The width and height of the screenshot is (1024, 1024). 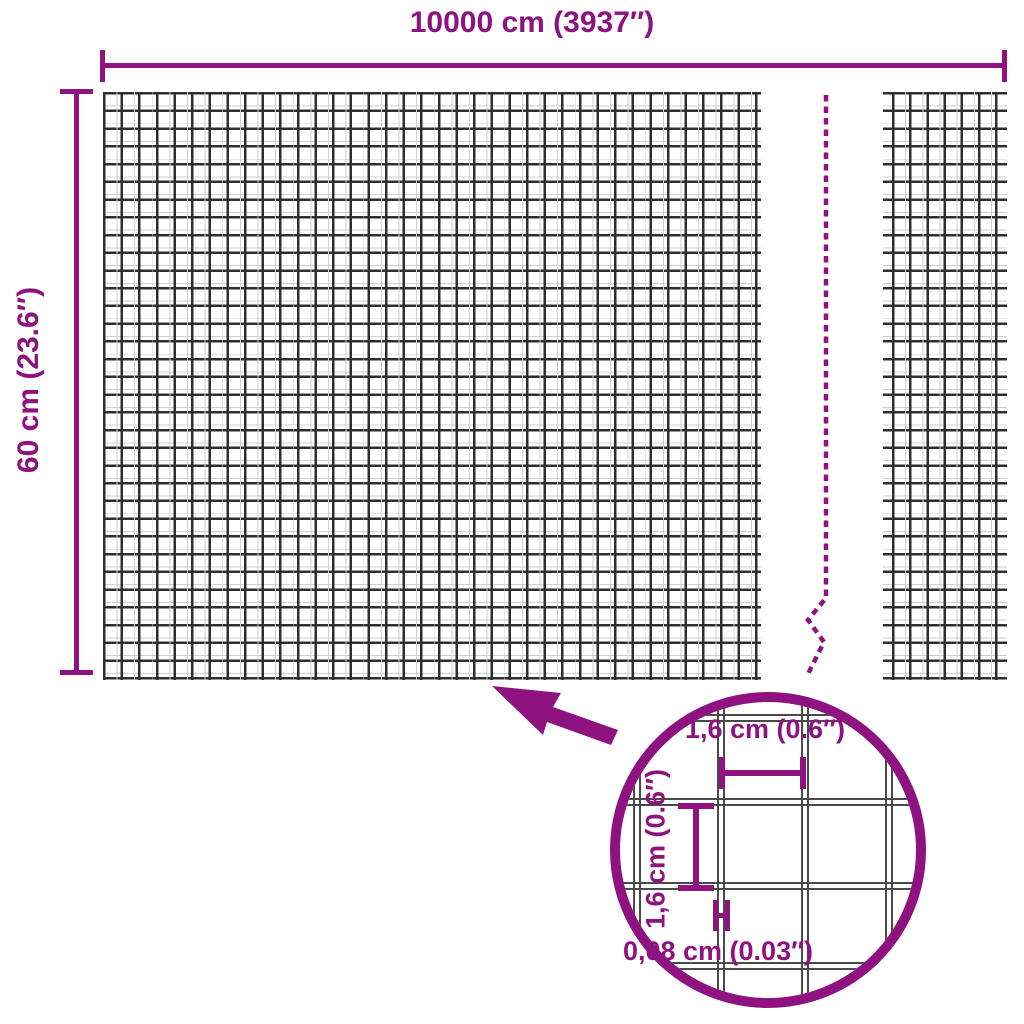 What do you see at coordinates (555, 715) in the screenshot?
I see `detail-arrow-icon` at bounding box center [555, 715].